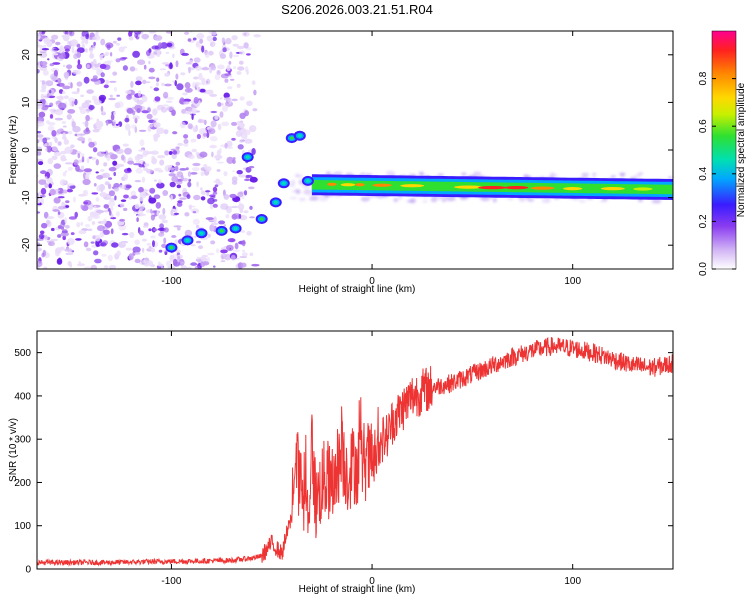 The width and height of the screenshot is (750, 600). Describe the element at coordinates (22, 526) in the screenshot. I see `snr-y-tick-label: 100` at that location.